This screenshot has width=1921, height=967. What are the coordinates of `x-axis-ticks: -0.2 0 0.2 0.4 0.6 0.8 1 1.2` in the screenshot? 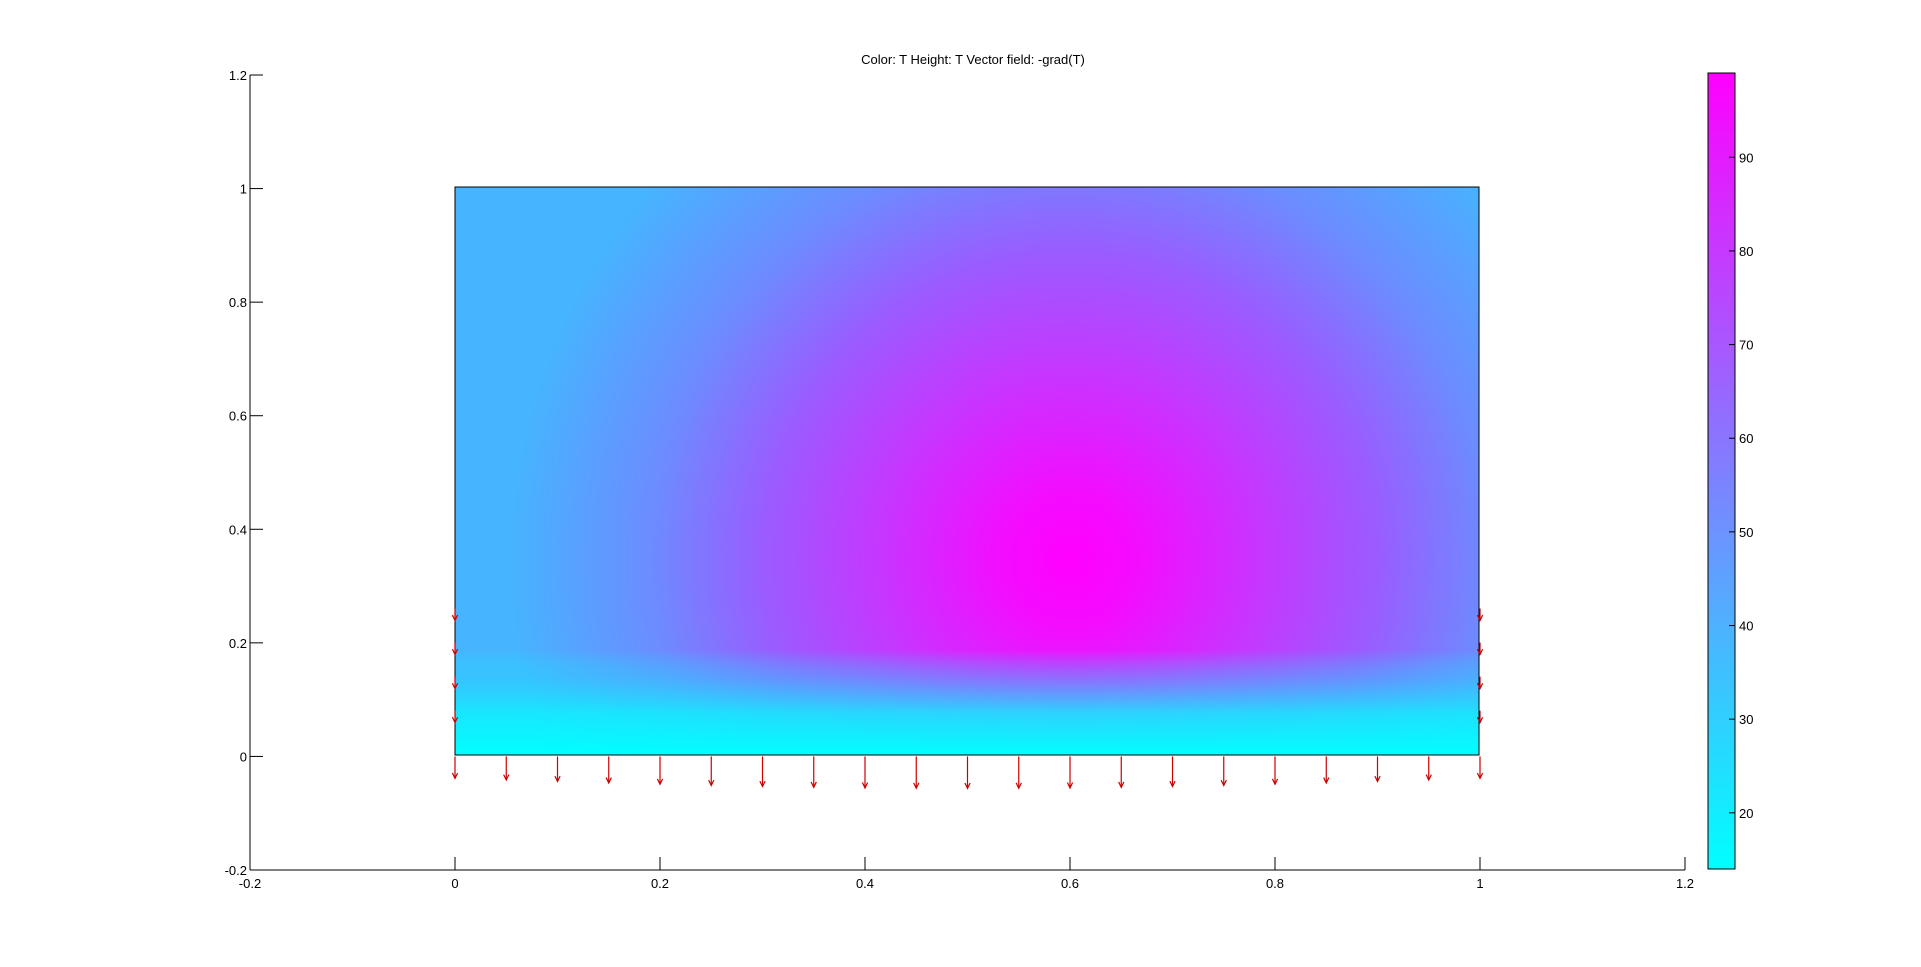 It's located at (966, 874).